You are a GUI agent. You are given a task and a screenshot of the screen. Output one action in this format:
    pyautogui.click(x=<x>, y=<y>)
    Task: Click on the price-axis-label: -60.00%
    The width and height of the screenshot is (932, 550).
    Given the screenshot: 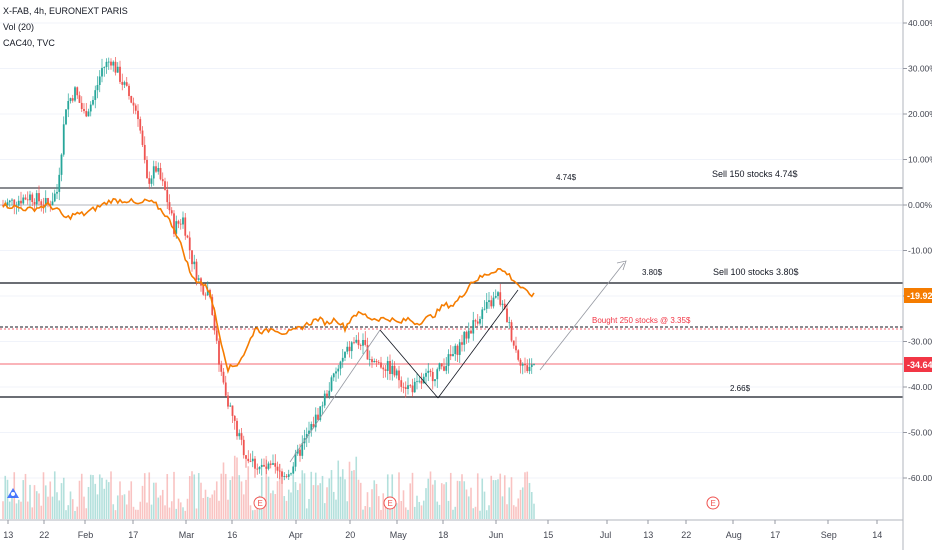 What is the action you would take?
    pyautogui.click(x=920, y=478)
    